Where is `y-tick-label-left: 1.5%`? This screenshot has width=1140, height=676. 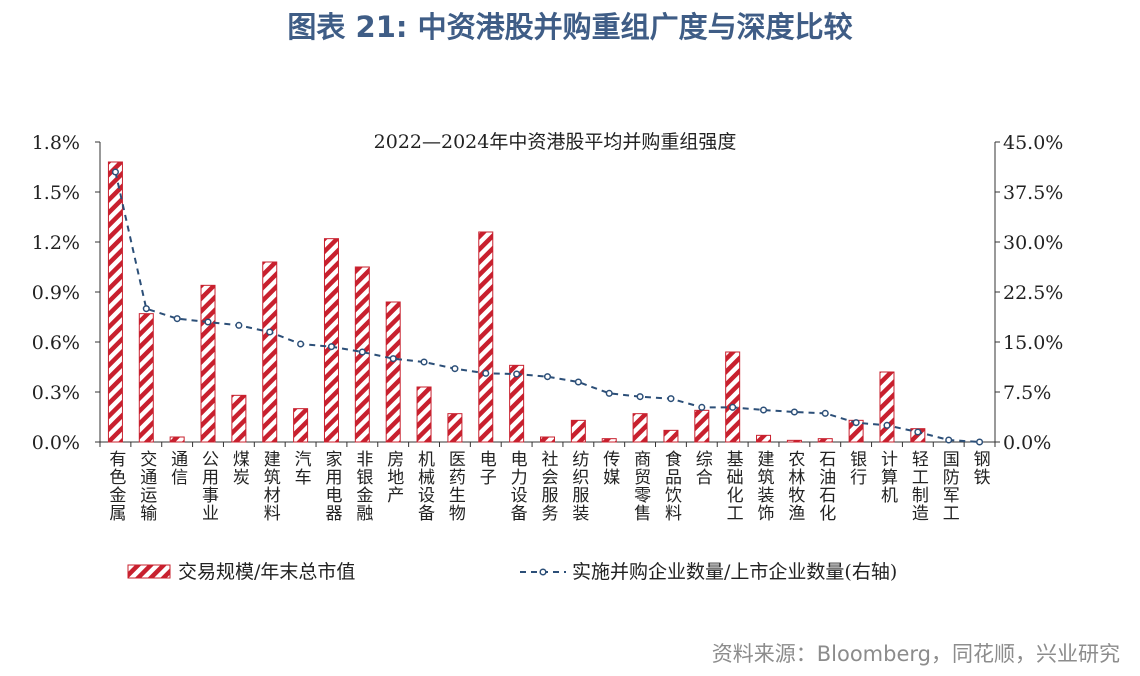
y-tick-label-left: 1.5% is located at coordinates (56, 193).